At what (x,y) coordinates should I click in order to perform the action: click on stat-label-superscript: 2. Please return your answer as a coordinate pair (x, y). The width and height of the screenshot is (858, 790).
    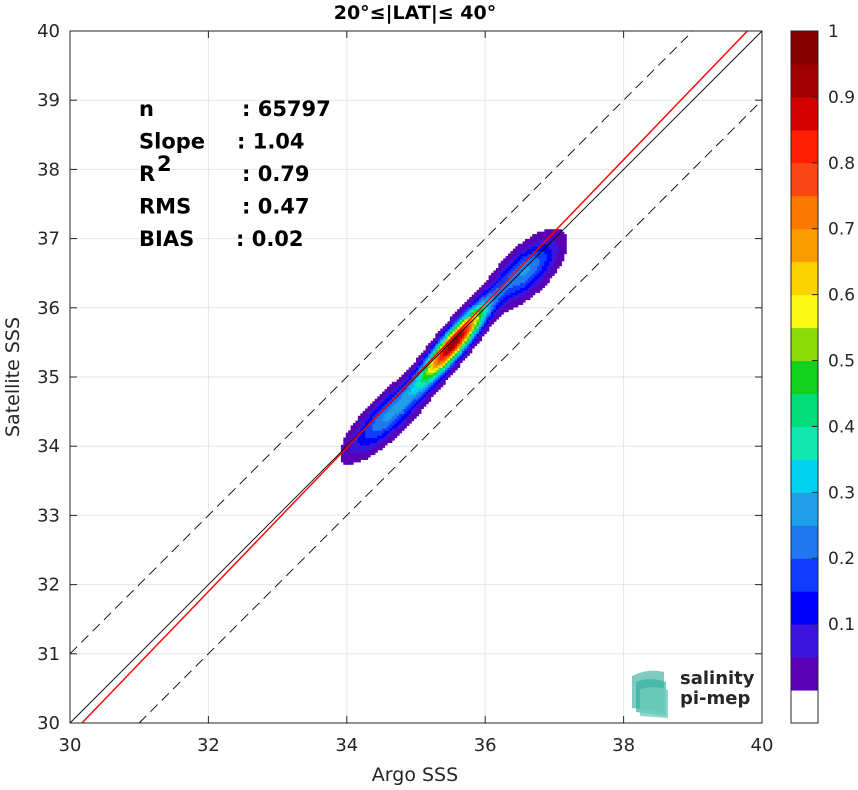
    Looking at the image, I should click on (164, 164).